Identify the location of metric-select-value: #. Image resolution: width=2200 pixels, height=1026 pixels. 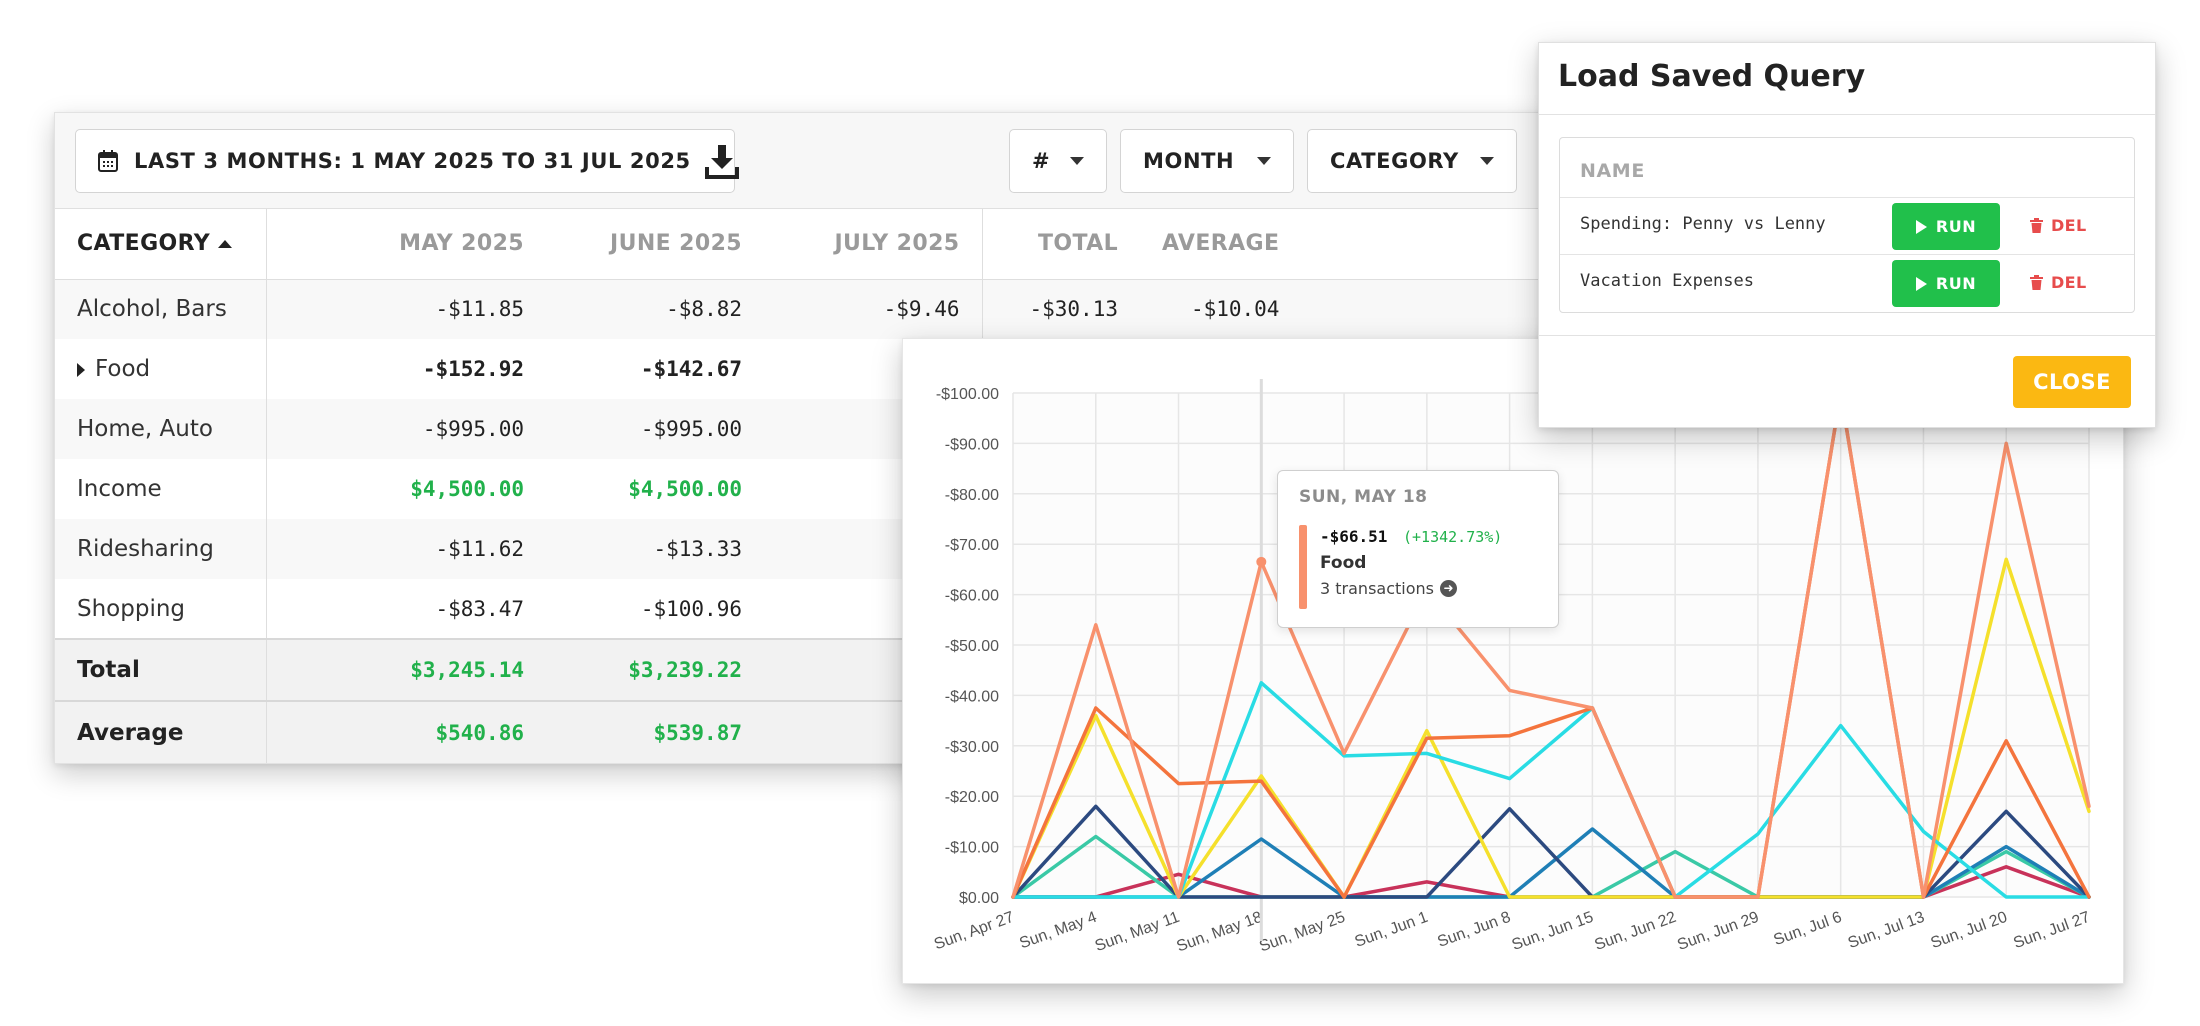
(1041, 161).